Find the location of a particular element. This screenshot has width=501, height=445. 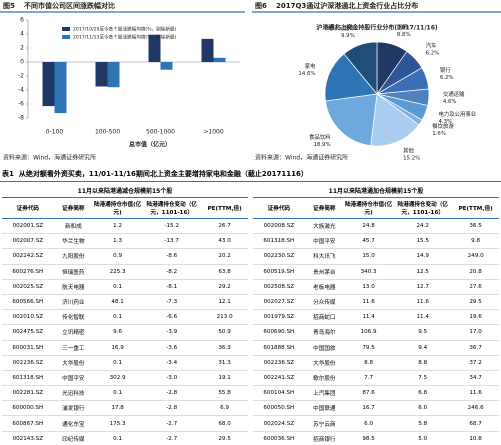

x-tick-label: 100-500 is located at coordinates (107, 132).